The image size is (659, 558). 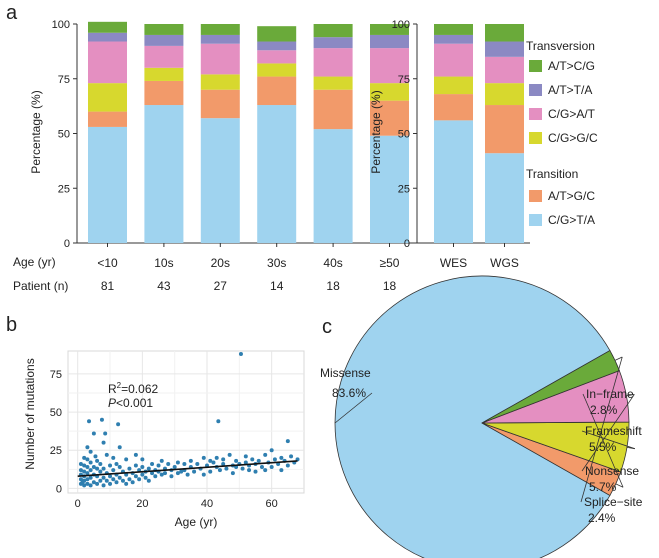 What do you see at coordinates (332, 263) in the screenshot?
I see `x-tick-label: 40s` at bounding box center [332, 263].